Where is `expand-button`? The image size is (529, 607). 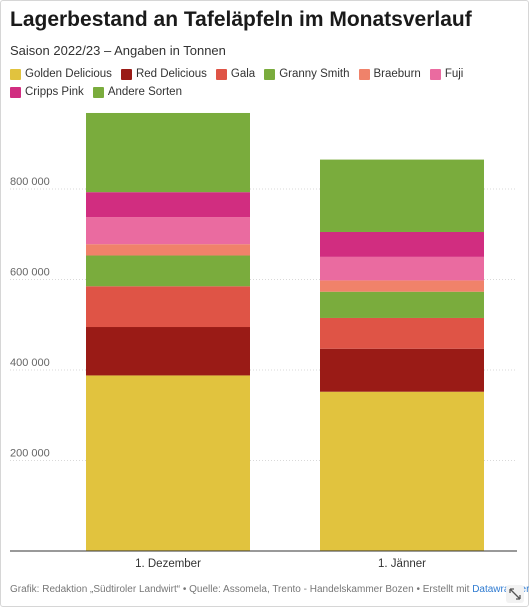 expand-button is located at coordinates (515, 594).